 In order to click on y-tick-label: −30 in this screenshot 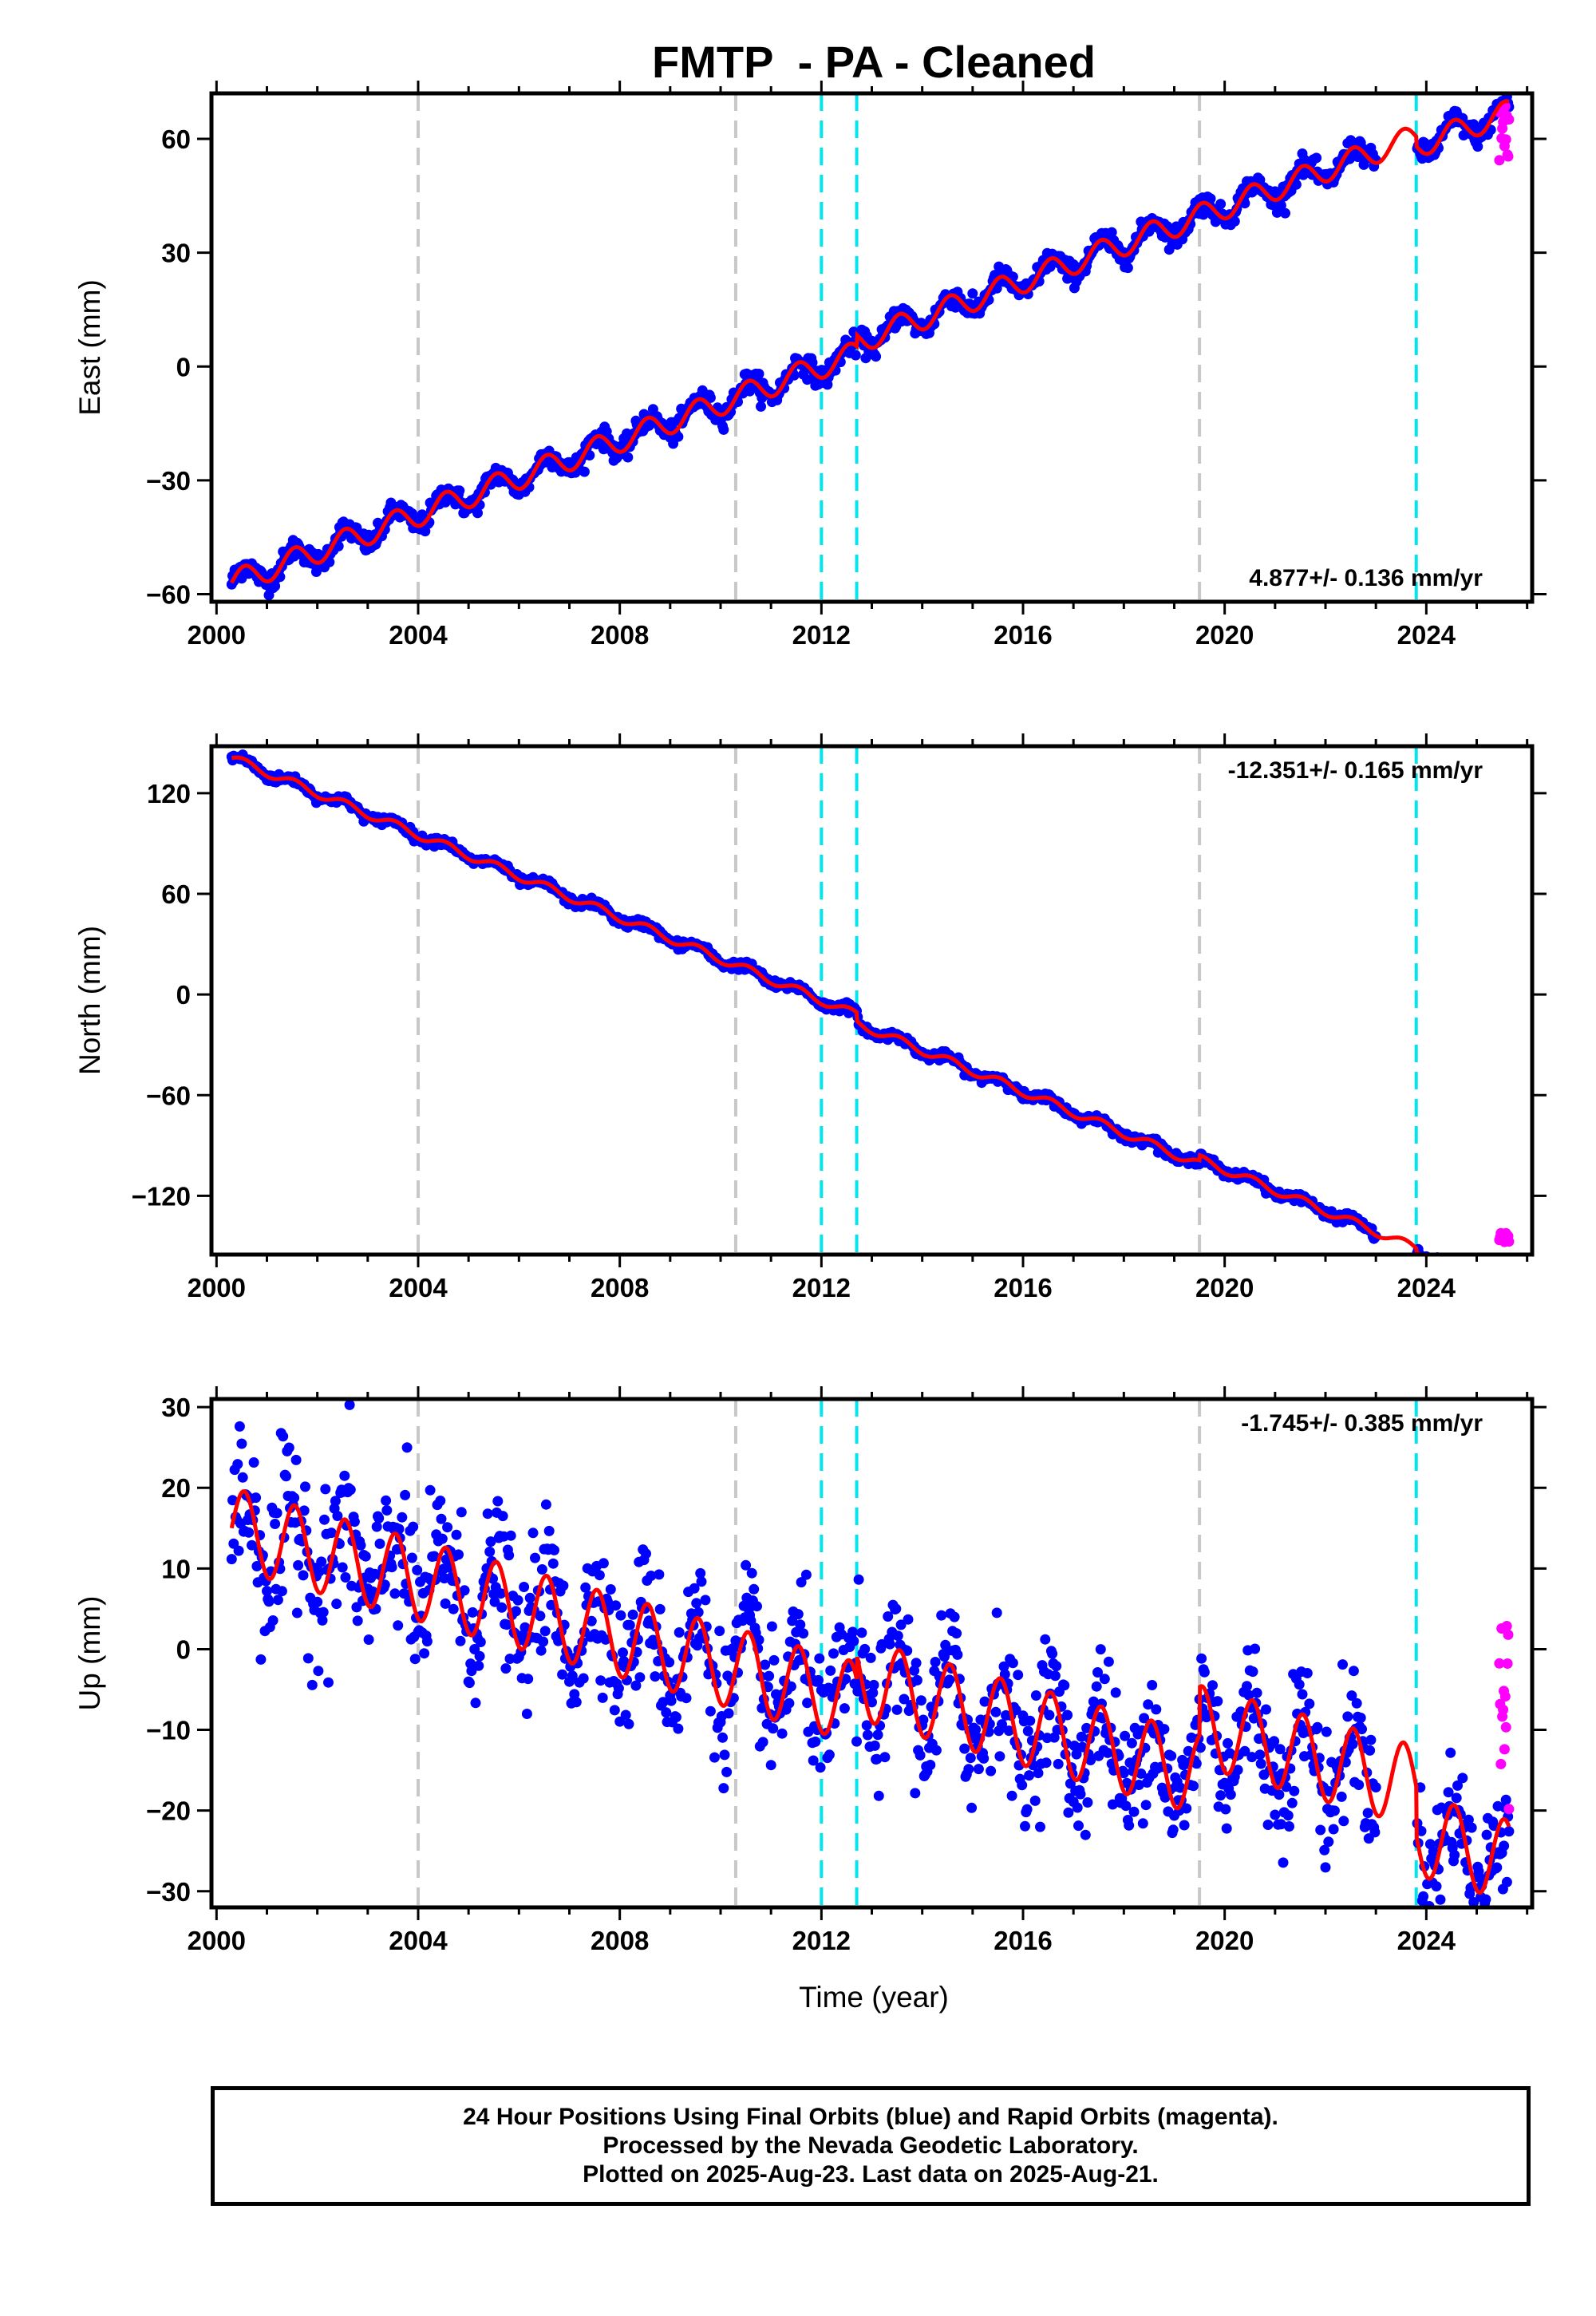, I will do `click(168, 481)`.